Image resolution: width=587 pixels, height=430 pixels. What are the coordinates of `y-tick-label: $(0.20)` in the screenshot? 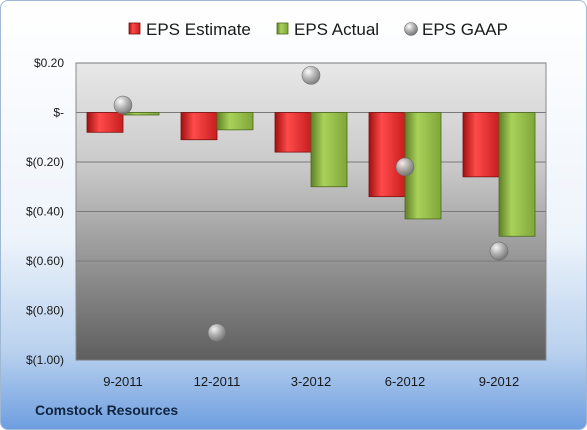 It's located at (45, 162).